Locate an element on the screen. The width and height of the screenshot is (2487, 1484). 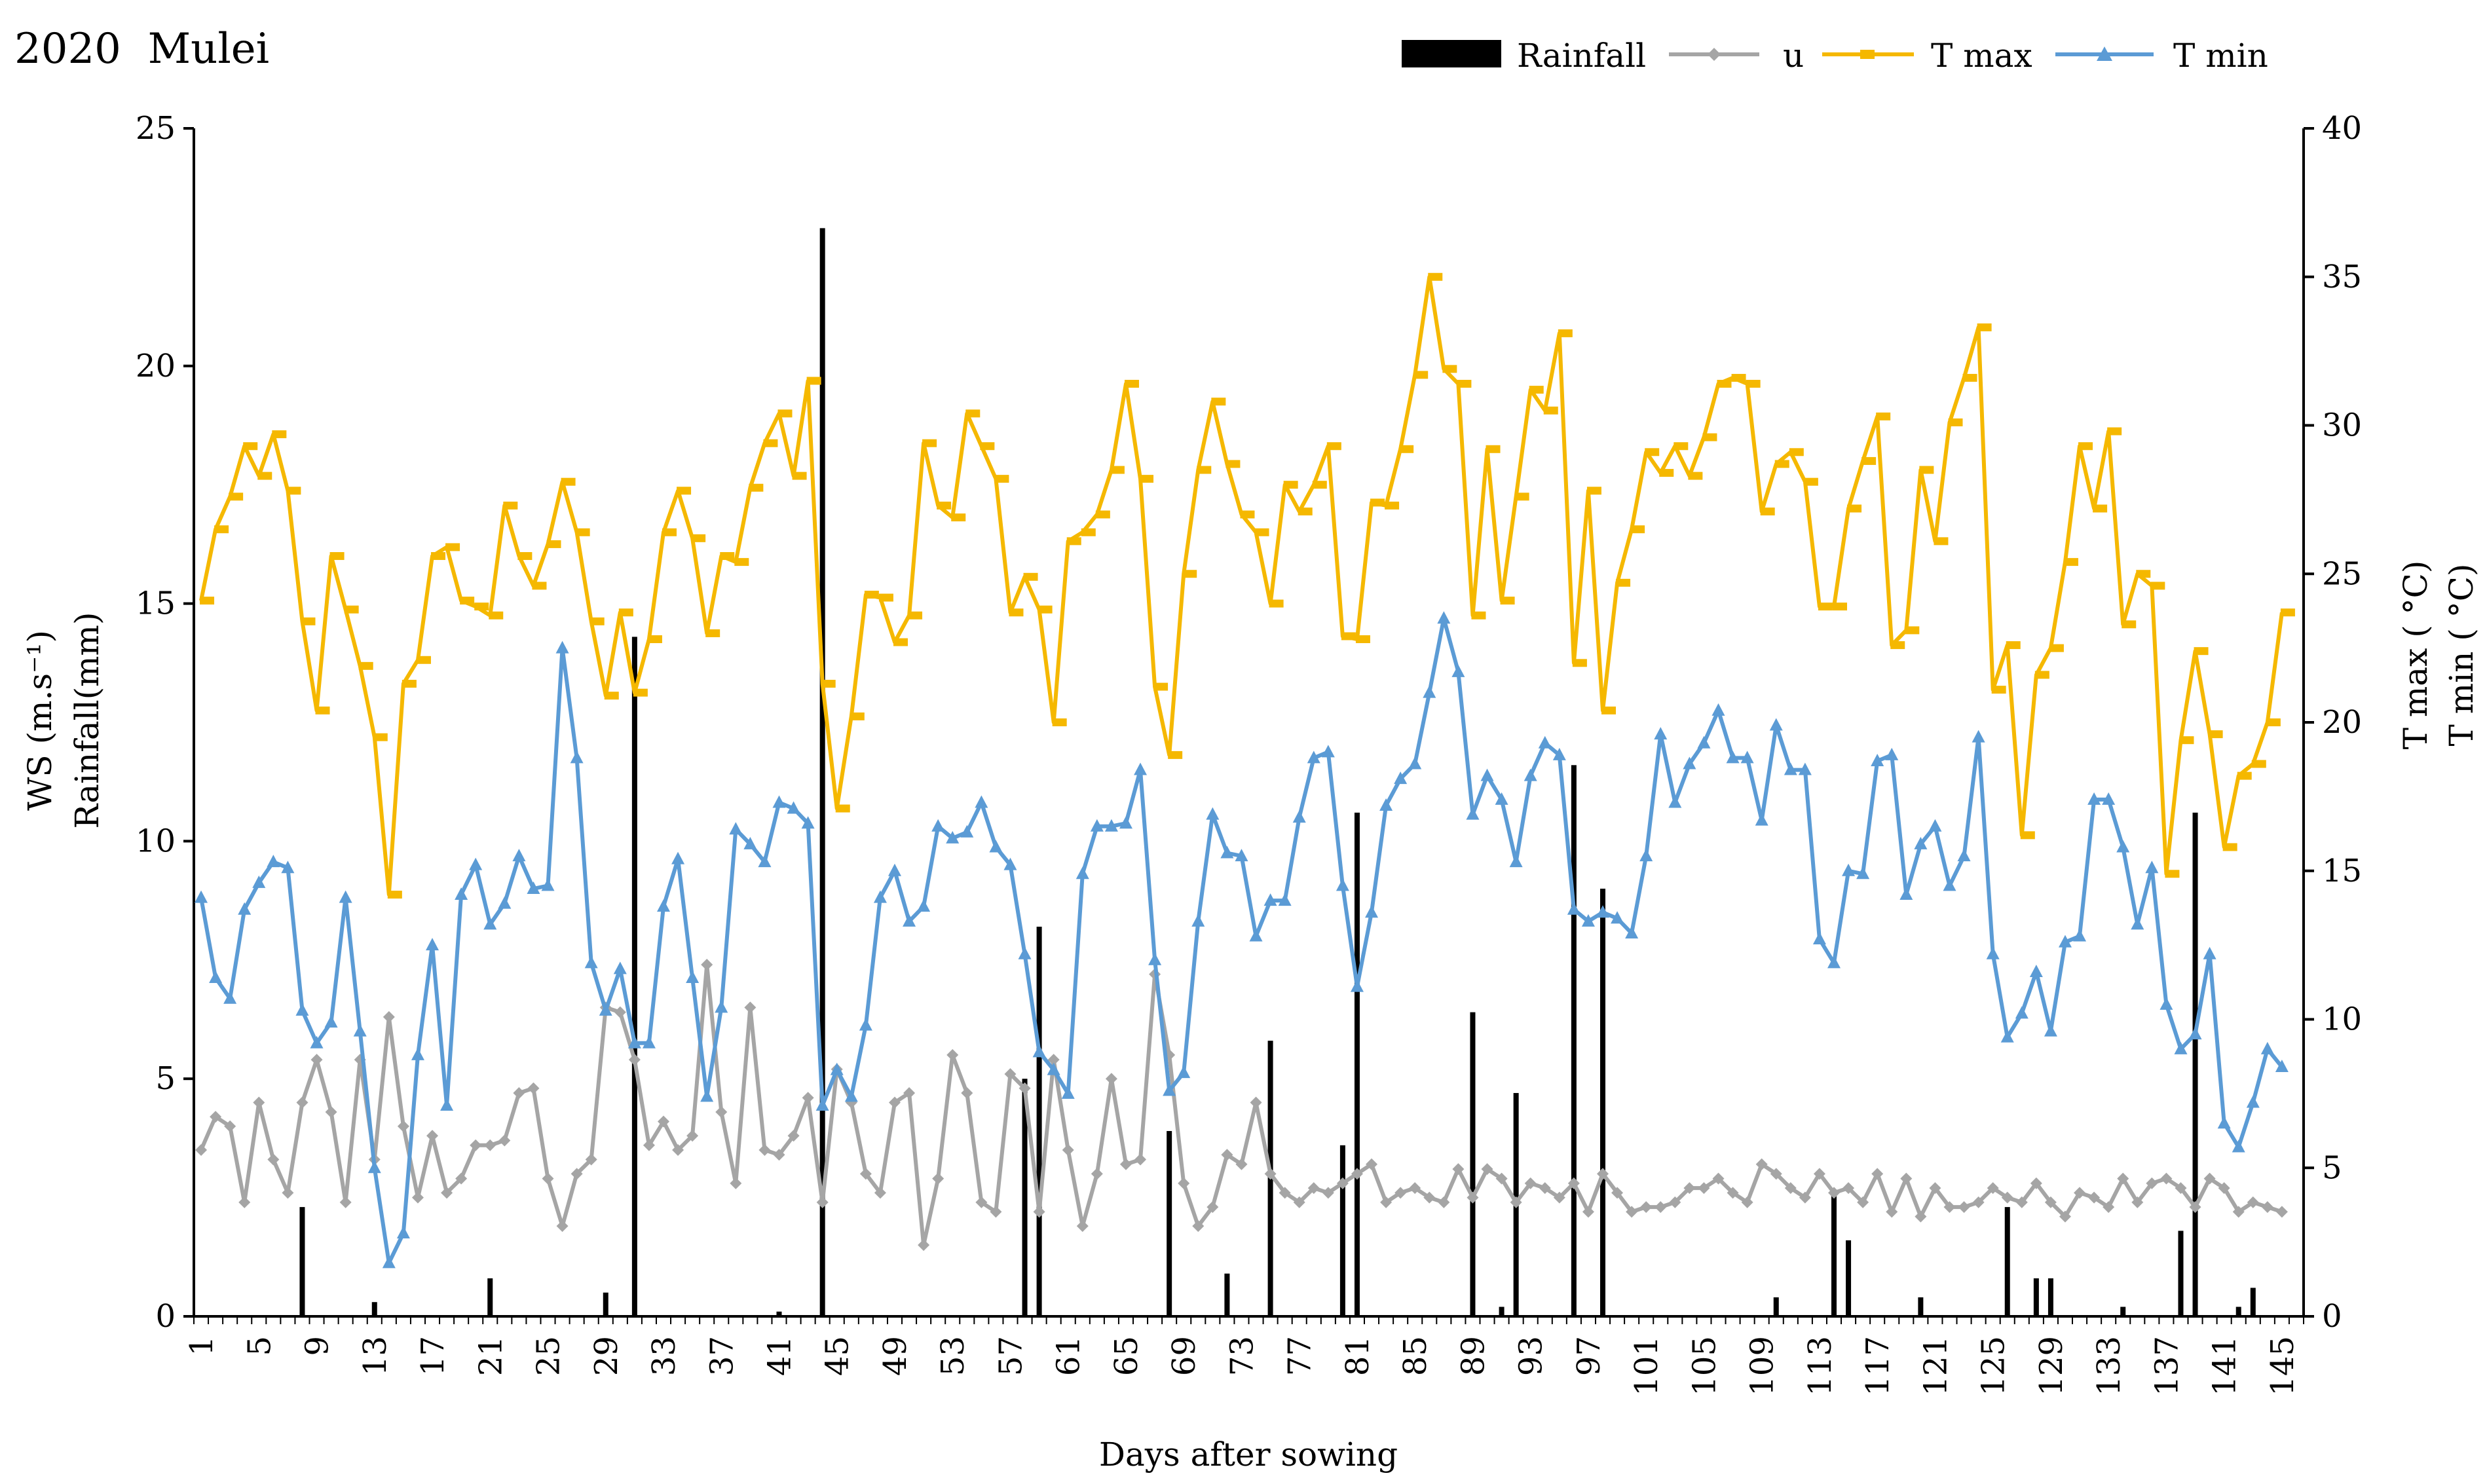
x-tick-label: 77 is located at coordinates (1300, 1356).